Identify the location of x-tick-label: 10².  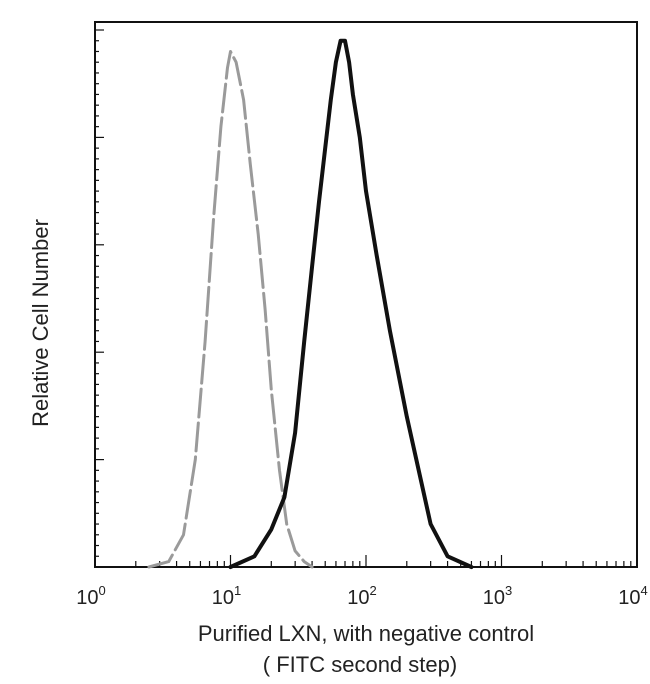
(361, 596).